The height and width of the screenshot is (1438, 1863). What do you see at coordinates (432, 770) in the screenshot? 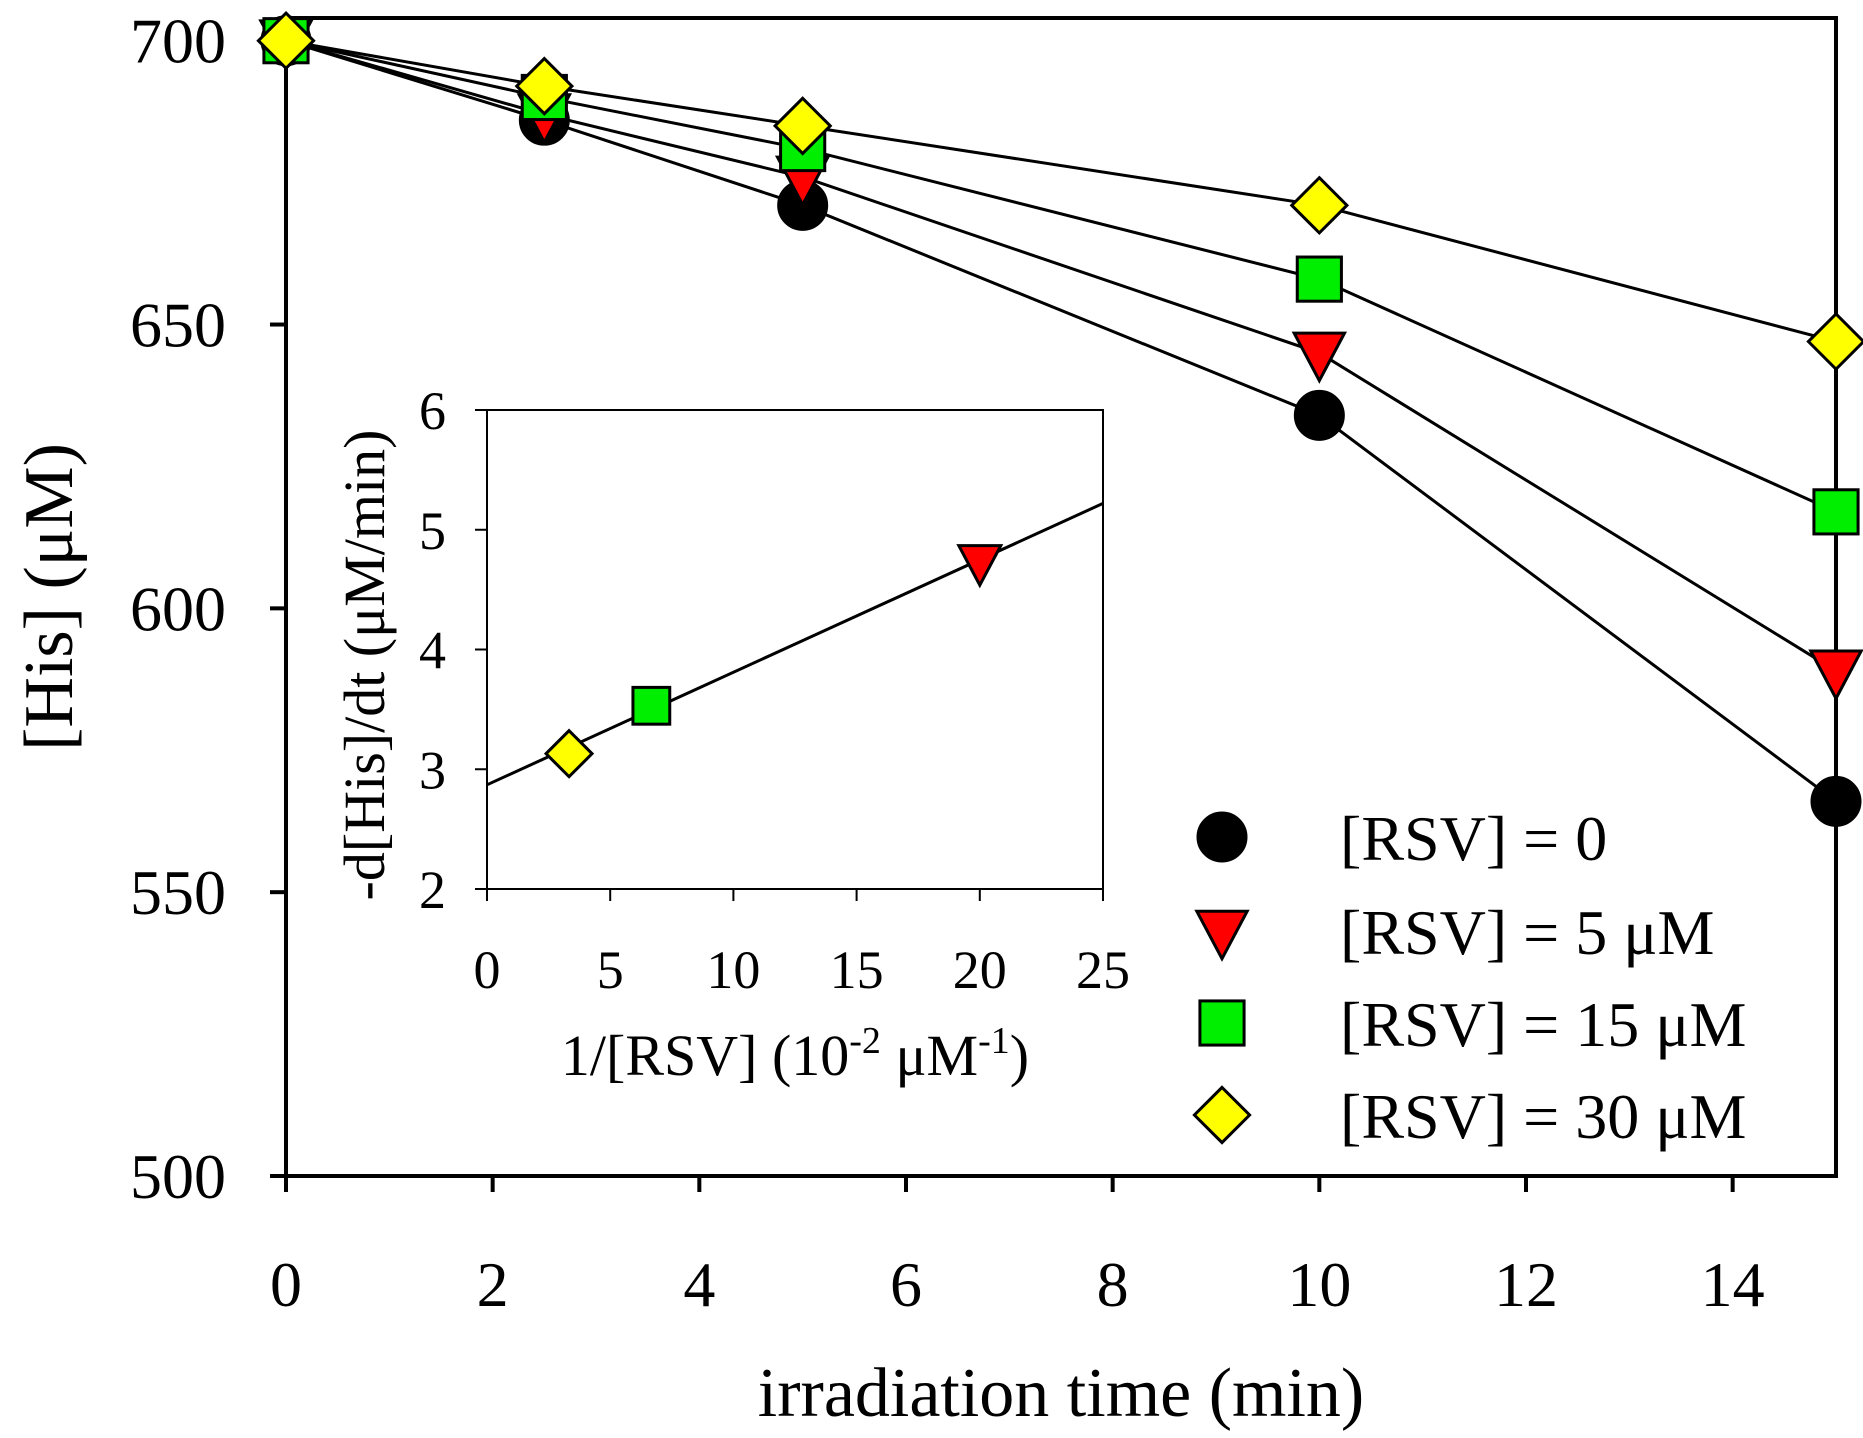
I see `inset-y-tick-label: 3` at bounding box center [432, 770].